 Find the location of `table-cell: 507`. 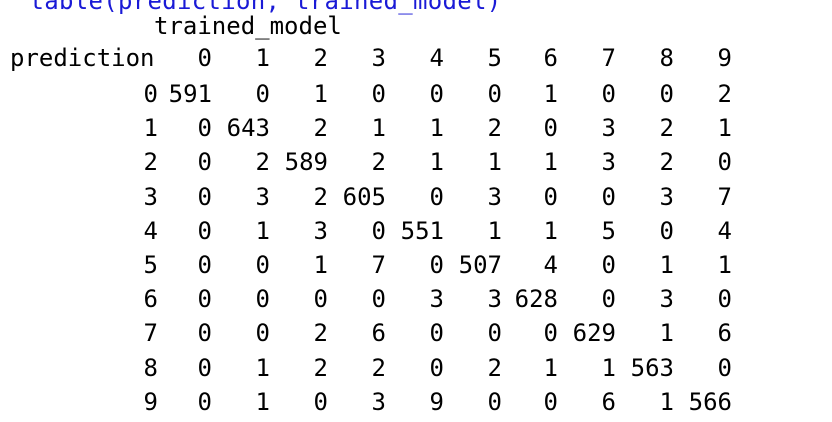

table-cell: 507 is located at coordinates (480, 265).